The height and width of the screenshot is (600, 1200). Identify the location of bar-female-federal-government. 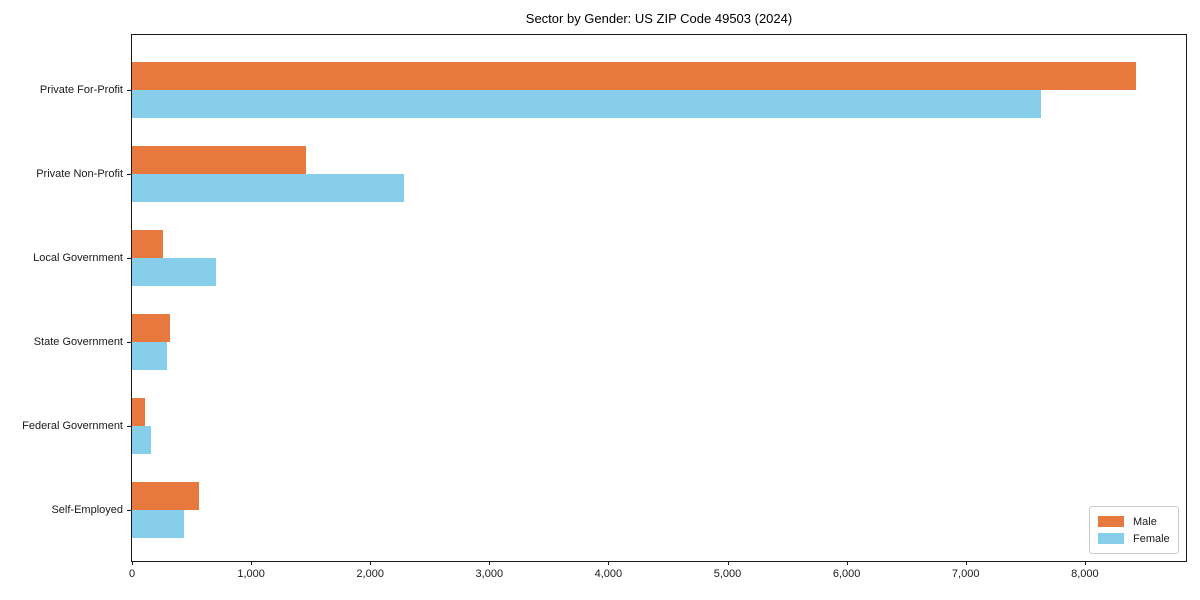
(141, 439).